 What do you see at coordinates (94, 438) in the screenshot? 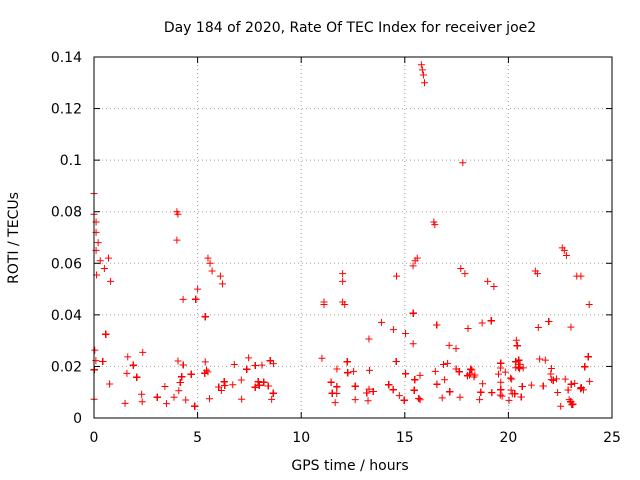
I see `x-tick-label: 0` at bounding box center [94, 438].